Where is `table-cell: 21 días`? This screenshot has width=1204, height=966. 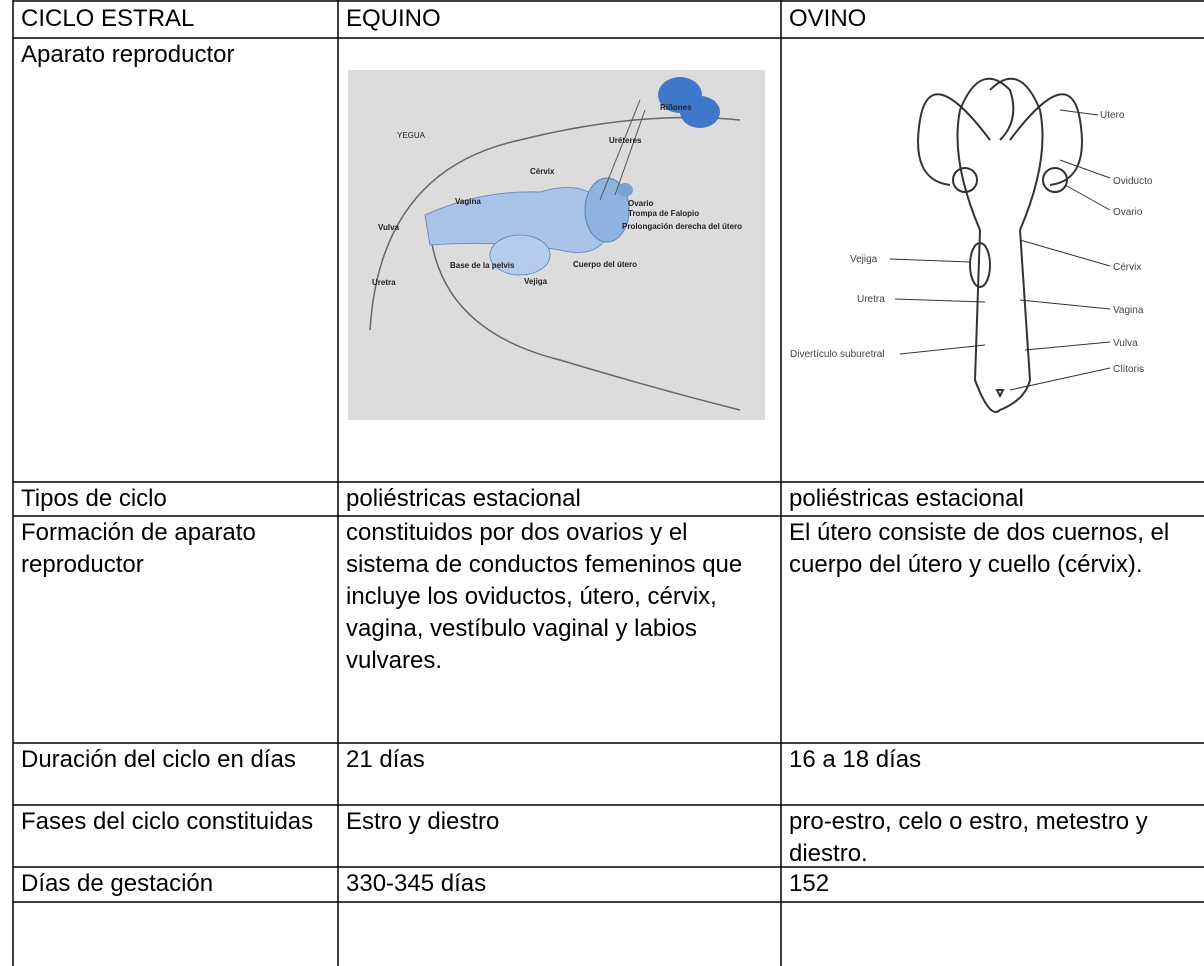 table-cell: 21 días is located at coordinates (385, 759).